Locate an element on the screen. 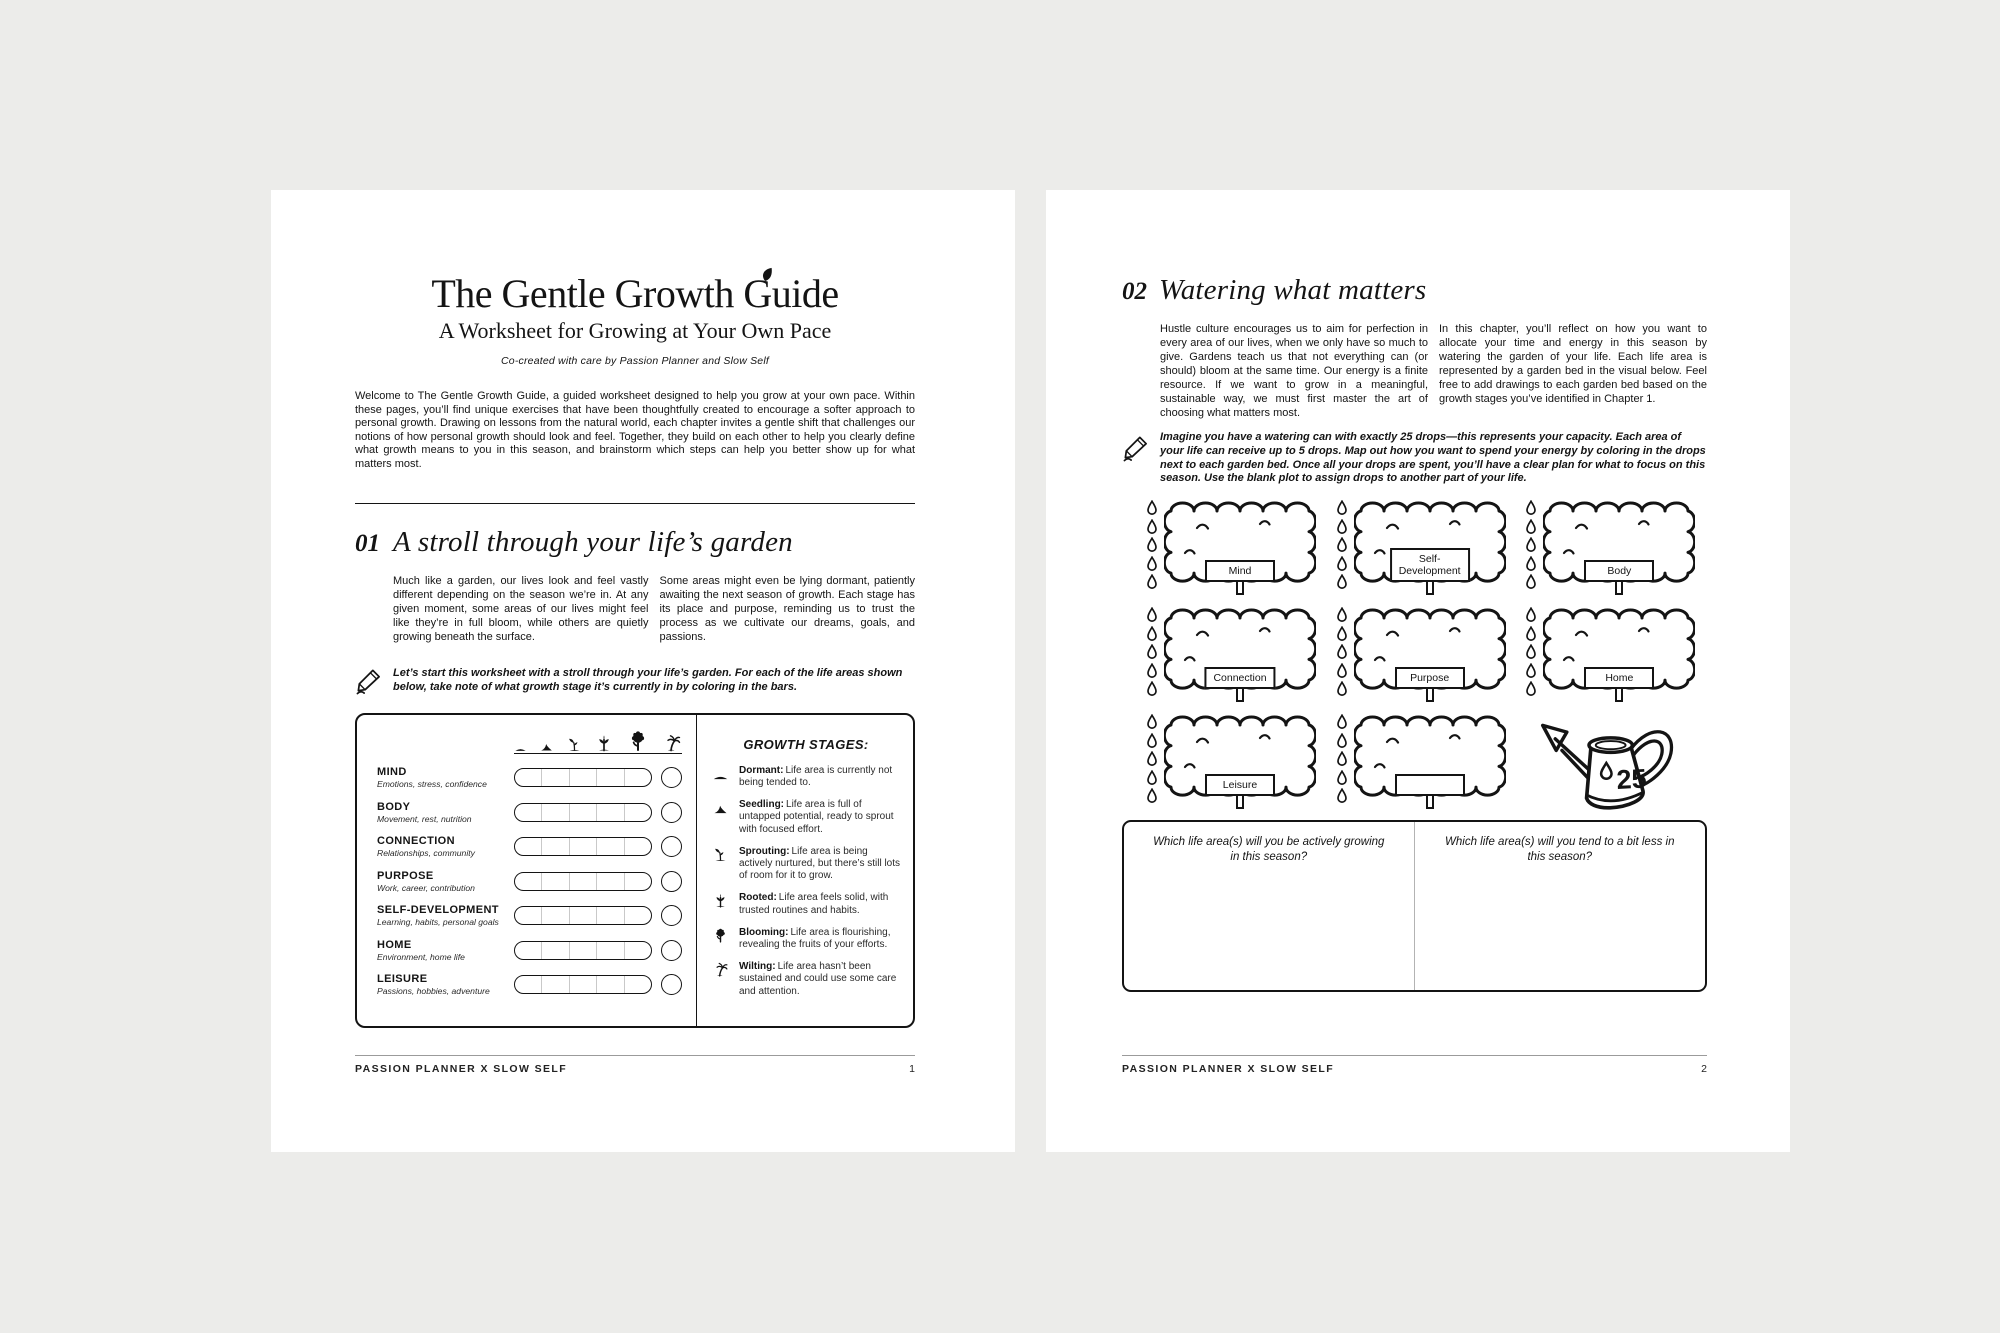  section-heading-02: 02 Watering what matters is located at coordinates (1414, 290).